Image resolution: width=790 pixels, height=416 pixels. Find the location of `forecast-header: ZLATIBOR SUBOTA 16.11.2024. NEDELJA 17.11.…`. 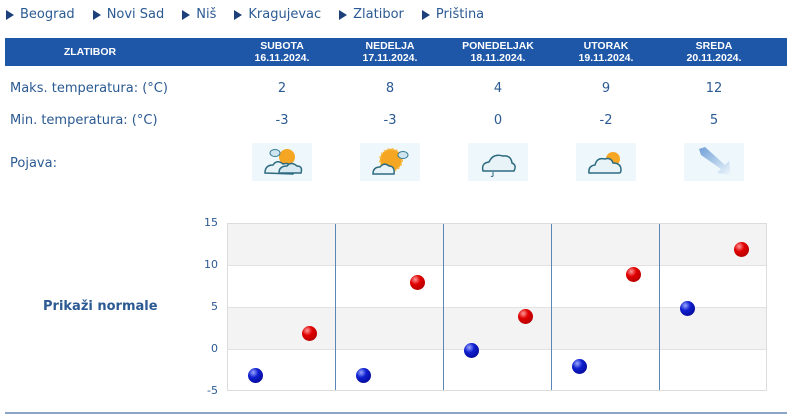

forecast-header: ZLATIBOR SUBOTA 16.11.2024. NEDELJA 17.11.… is located at coordinates (396, 52).